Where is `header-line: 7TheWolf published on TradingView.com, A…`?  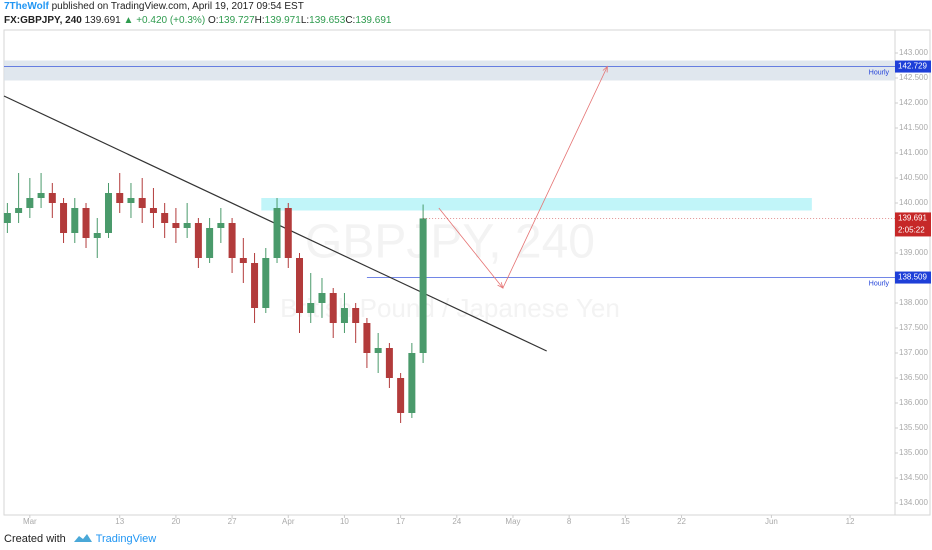
header-line: 7TheWolf published on TradingView.com, A… is located at coordinates (154, 6).